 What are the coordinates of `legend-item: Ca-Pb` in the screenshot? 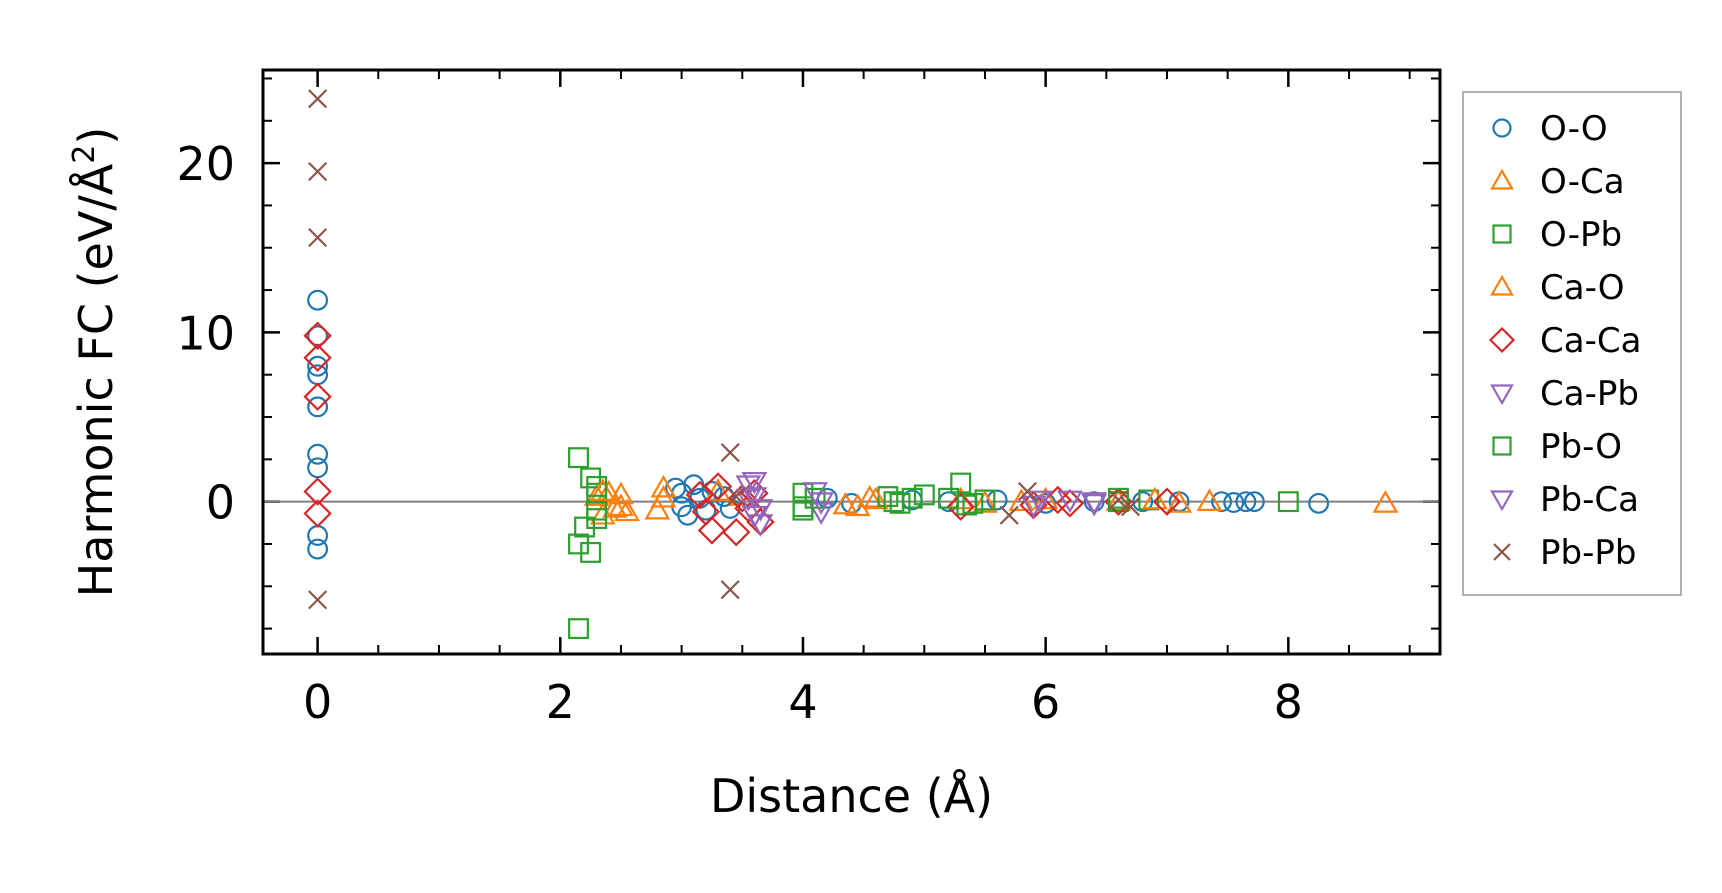 It's located at (1564, 394).